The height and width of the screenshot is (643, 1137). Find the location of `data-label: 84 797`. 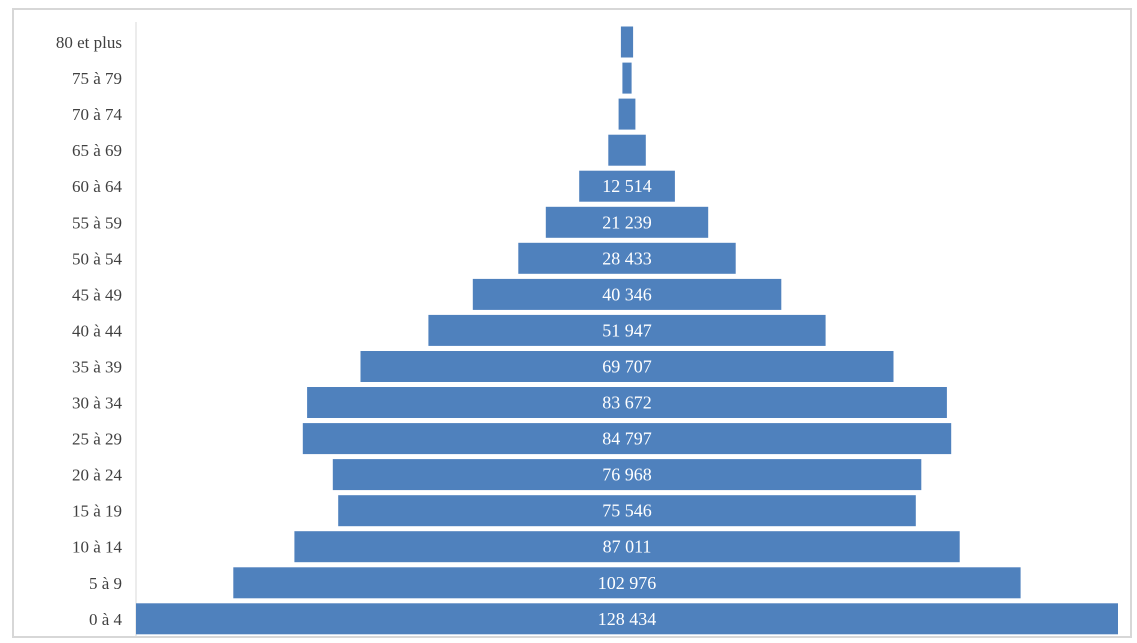

data-label: 84 797 is located at coordinates (627, 439).